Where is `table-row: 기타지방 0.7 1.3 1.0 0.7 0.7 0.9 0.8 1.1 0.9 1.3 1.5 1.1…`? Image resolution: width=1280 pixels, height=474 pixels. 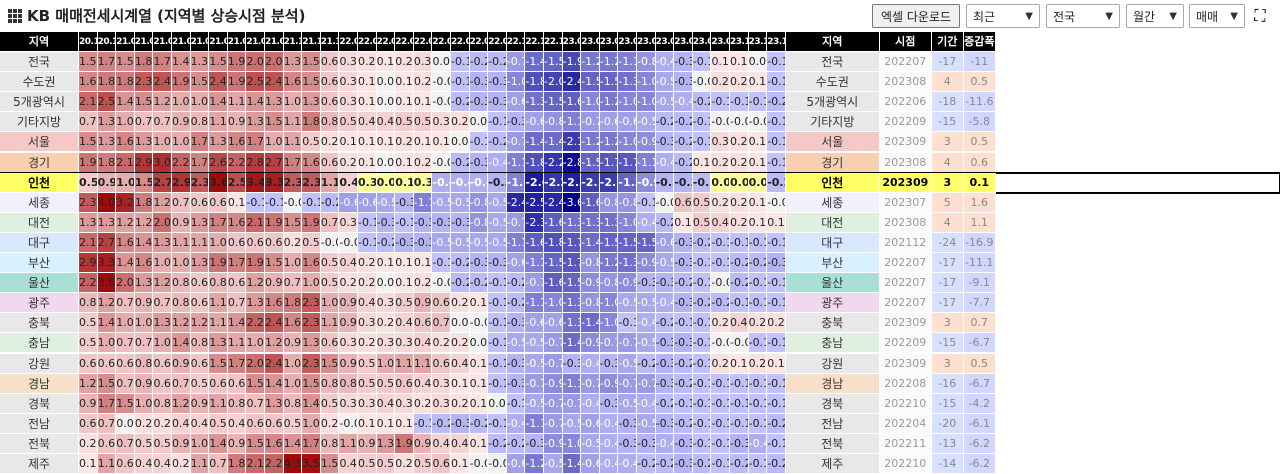 table-row: 기타지방 0.7 1.3 1.0 0.7 0.7 0.9 0.8 1.1 0.9 1.3 1.5 1.1… is located at coordinates (640, 122).